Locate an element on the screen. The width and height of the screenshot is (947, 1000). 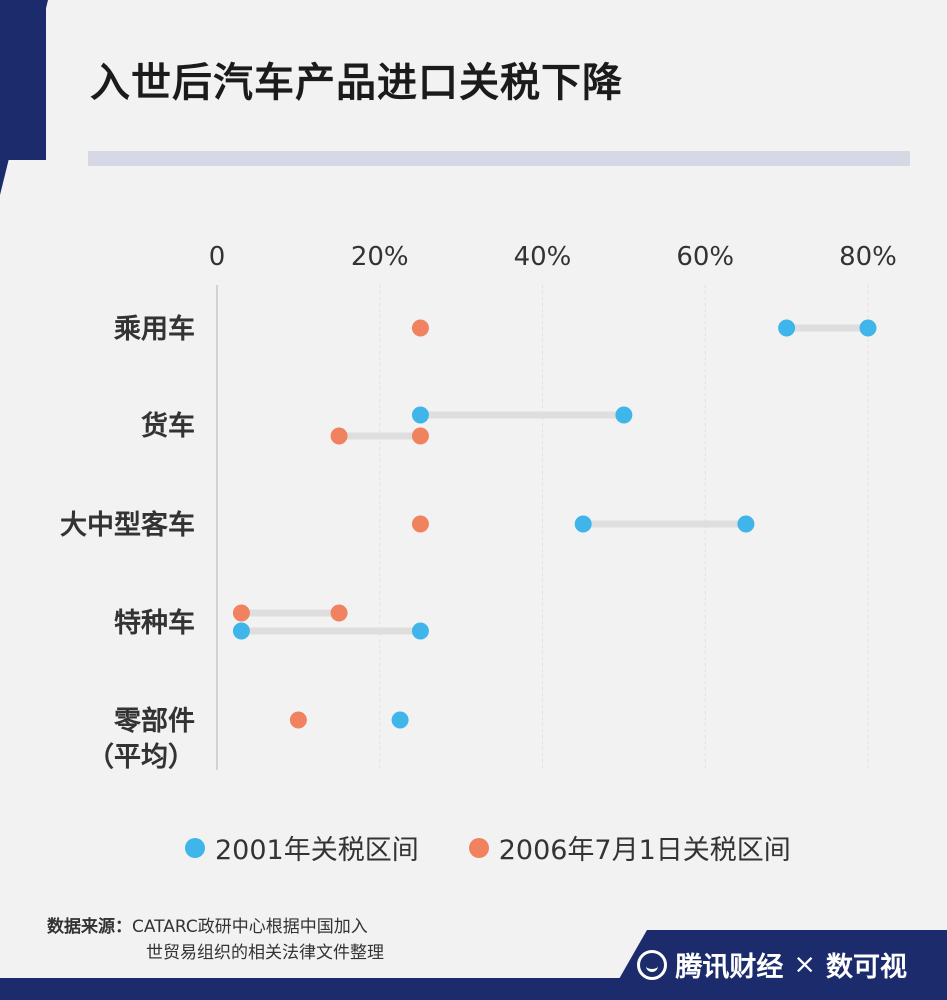
category-label: （平均） is located at coordinates (141, 757).